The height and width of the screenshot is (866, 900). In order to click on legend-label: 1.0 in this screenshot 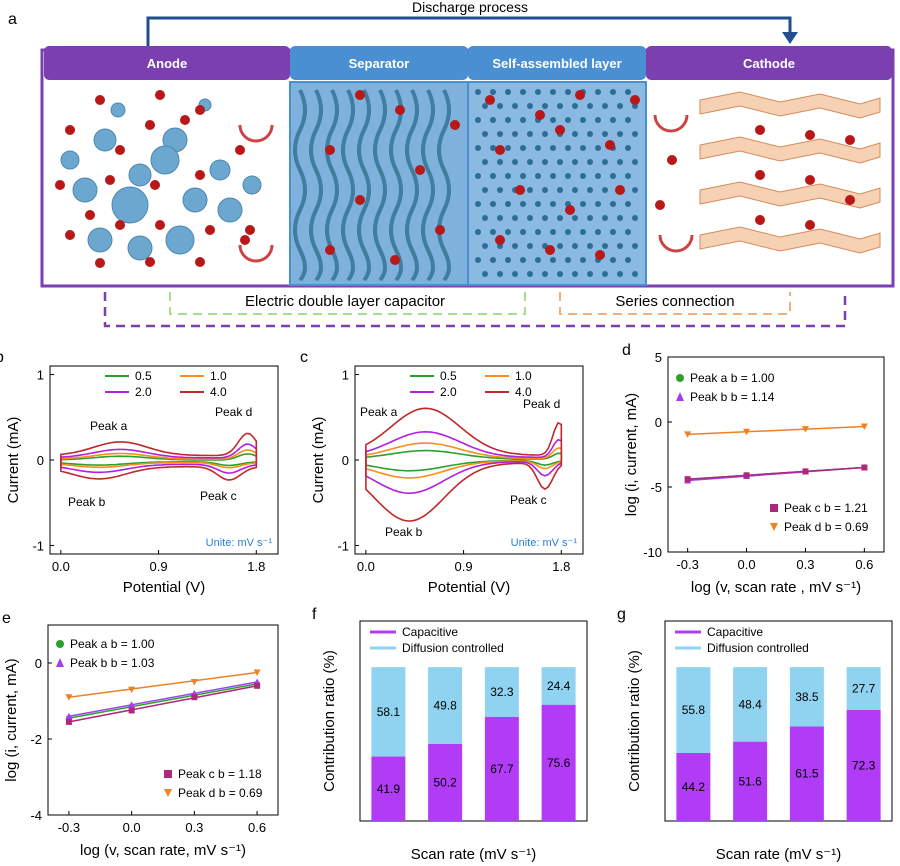, I will do `click(218, 376)`.